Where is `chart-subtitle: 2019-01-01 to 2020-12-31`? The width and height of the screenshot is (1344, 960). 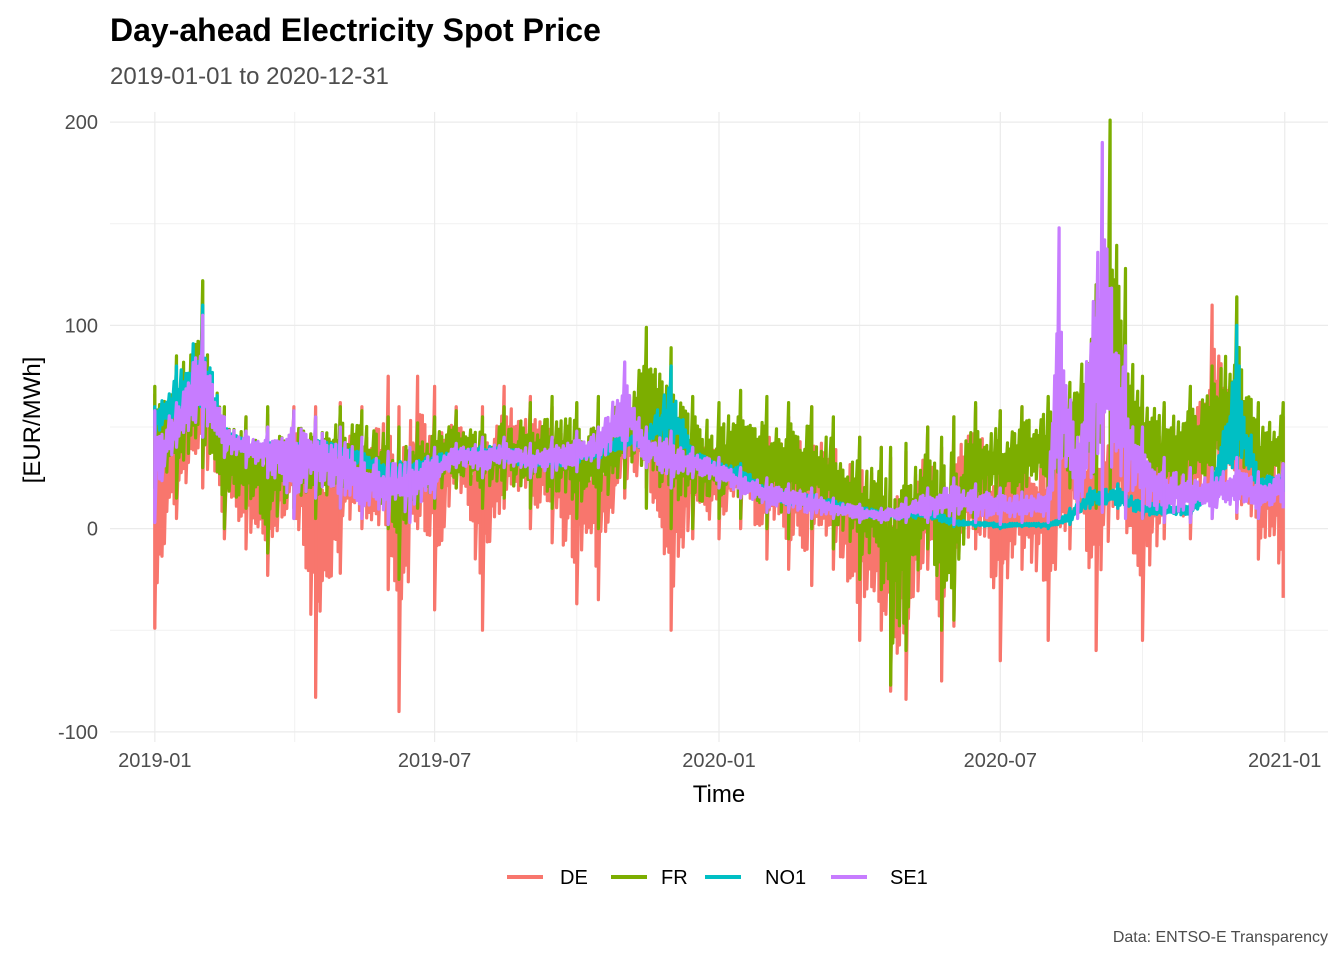
chart-subtitle: 2019-01-01 to 2020-12-31 is located at coordinates (249, 76).